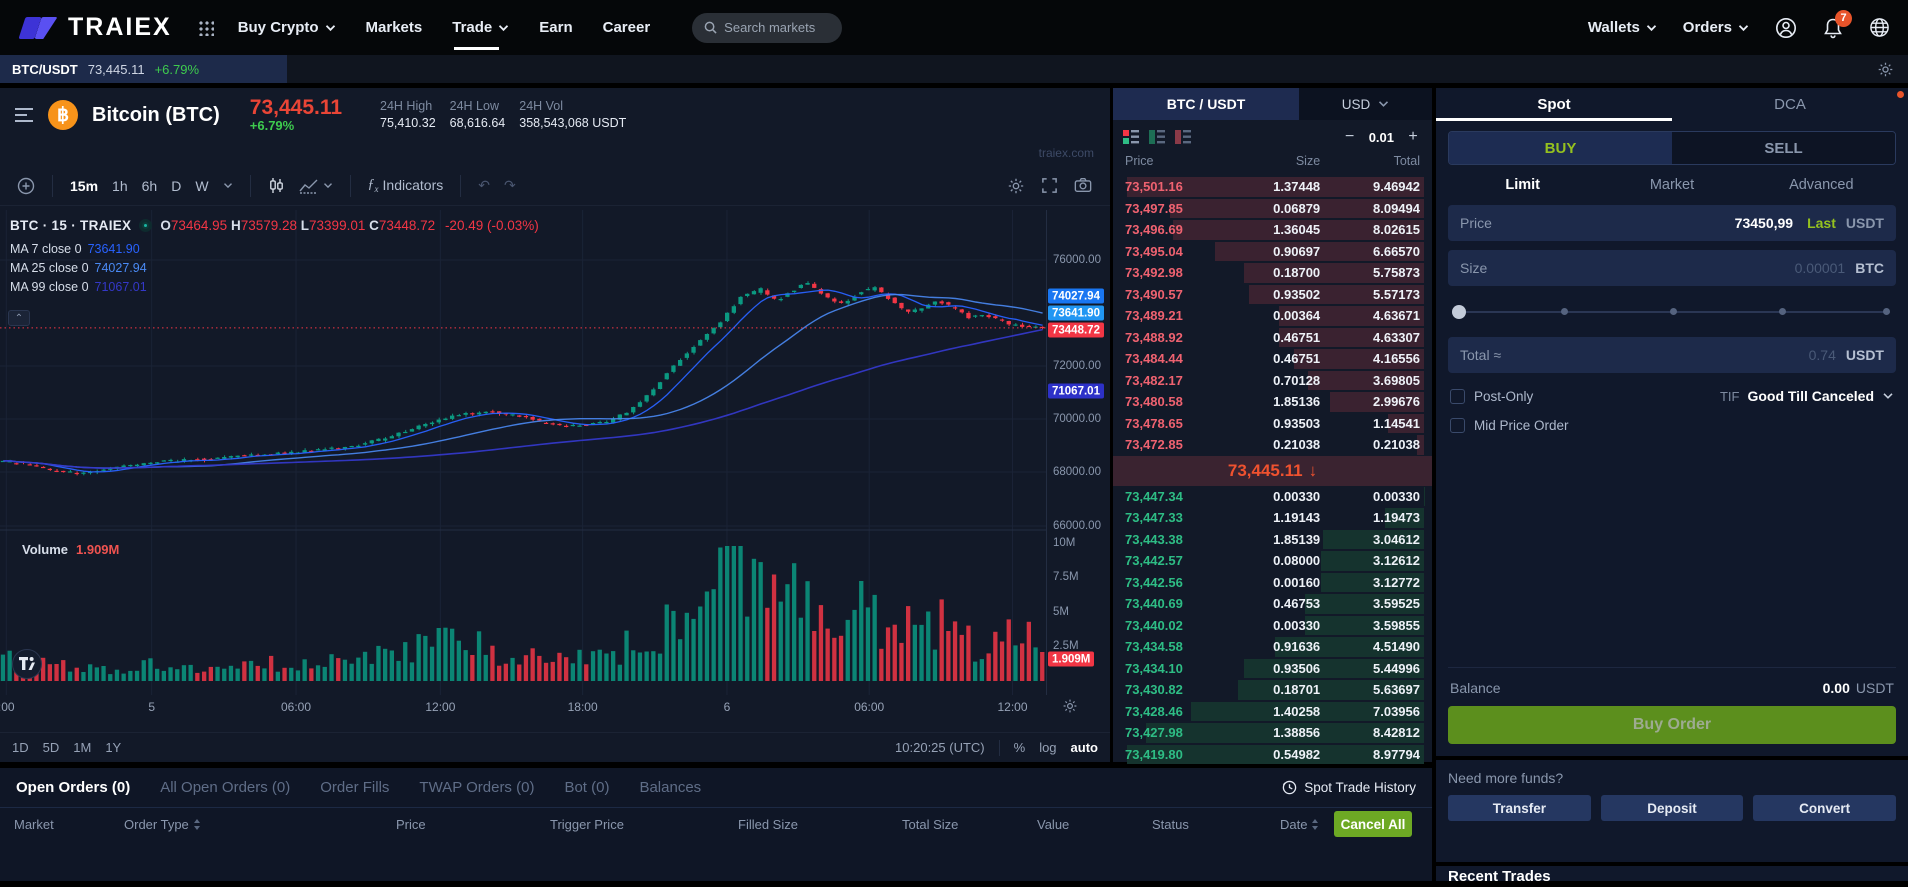  What do you see at coordinates (84, 186) in the screenshot?
I see `interval-15m: 15m` at bounding box center [84, 186].